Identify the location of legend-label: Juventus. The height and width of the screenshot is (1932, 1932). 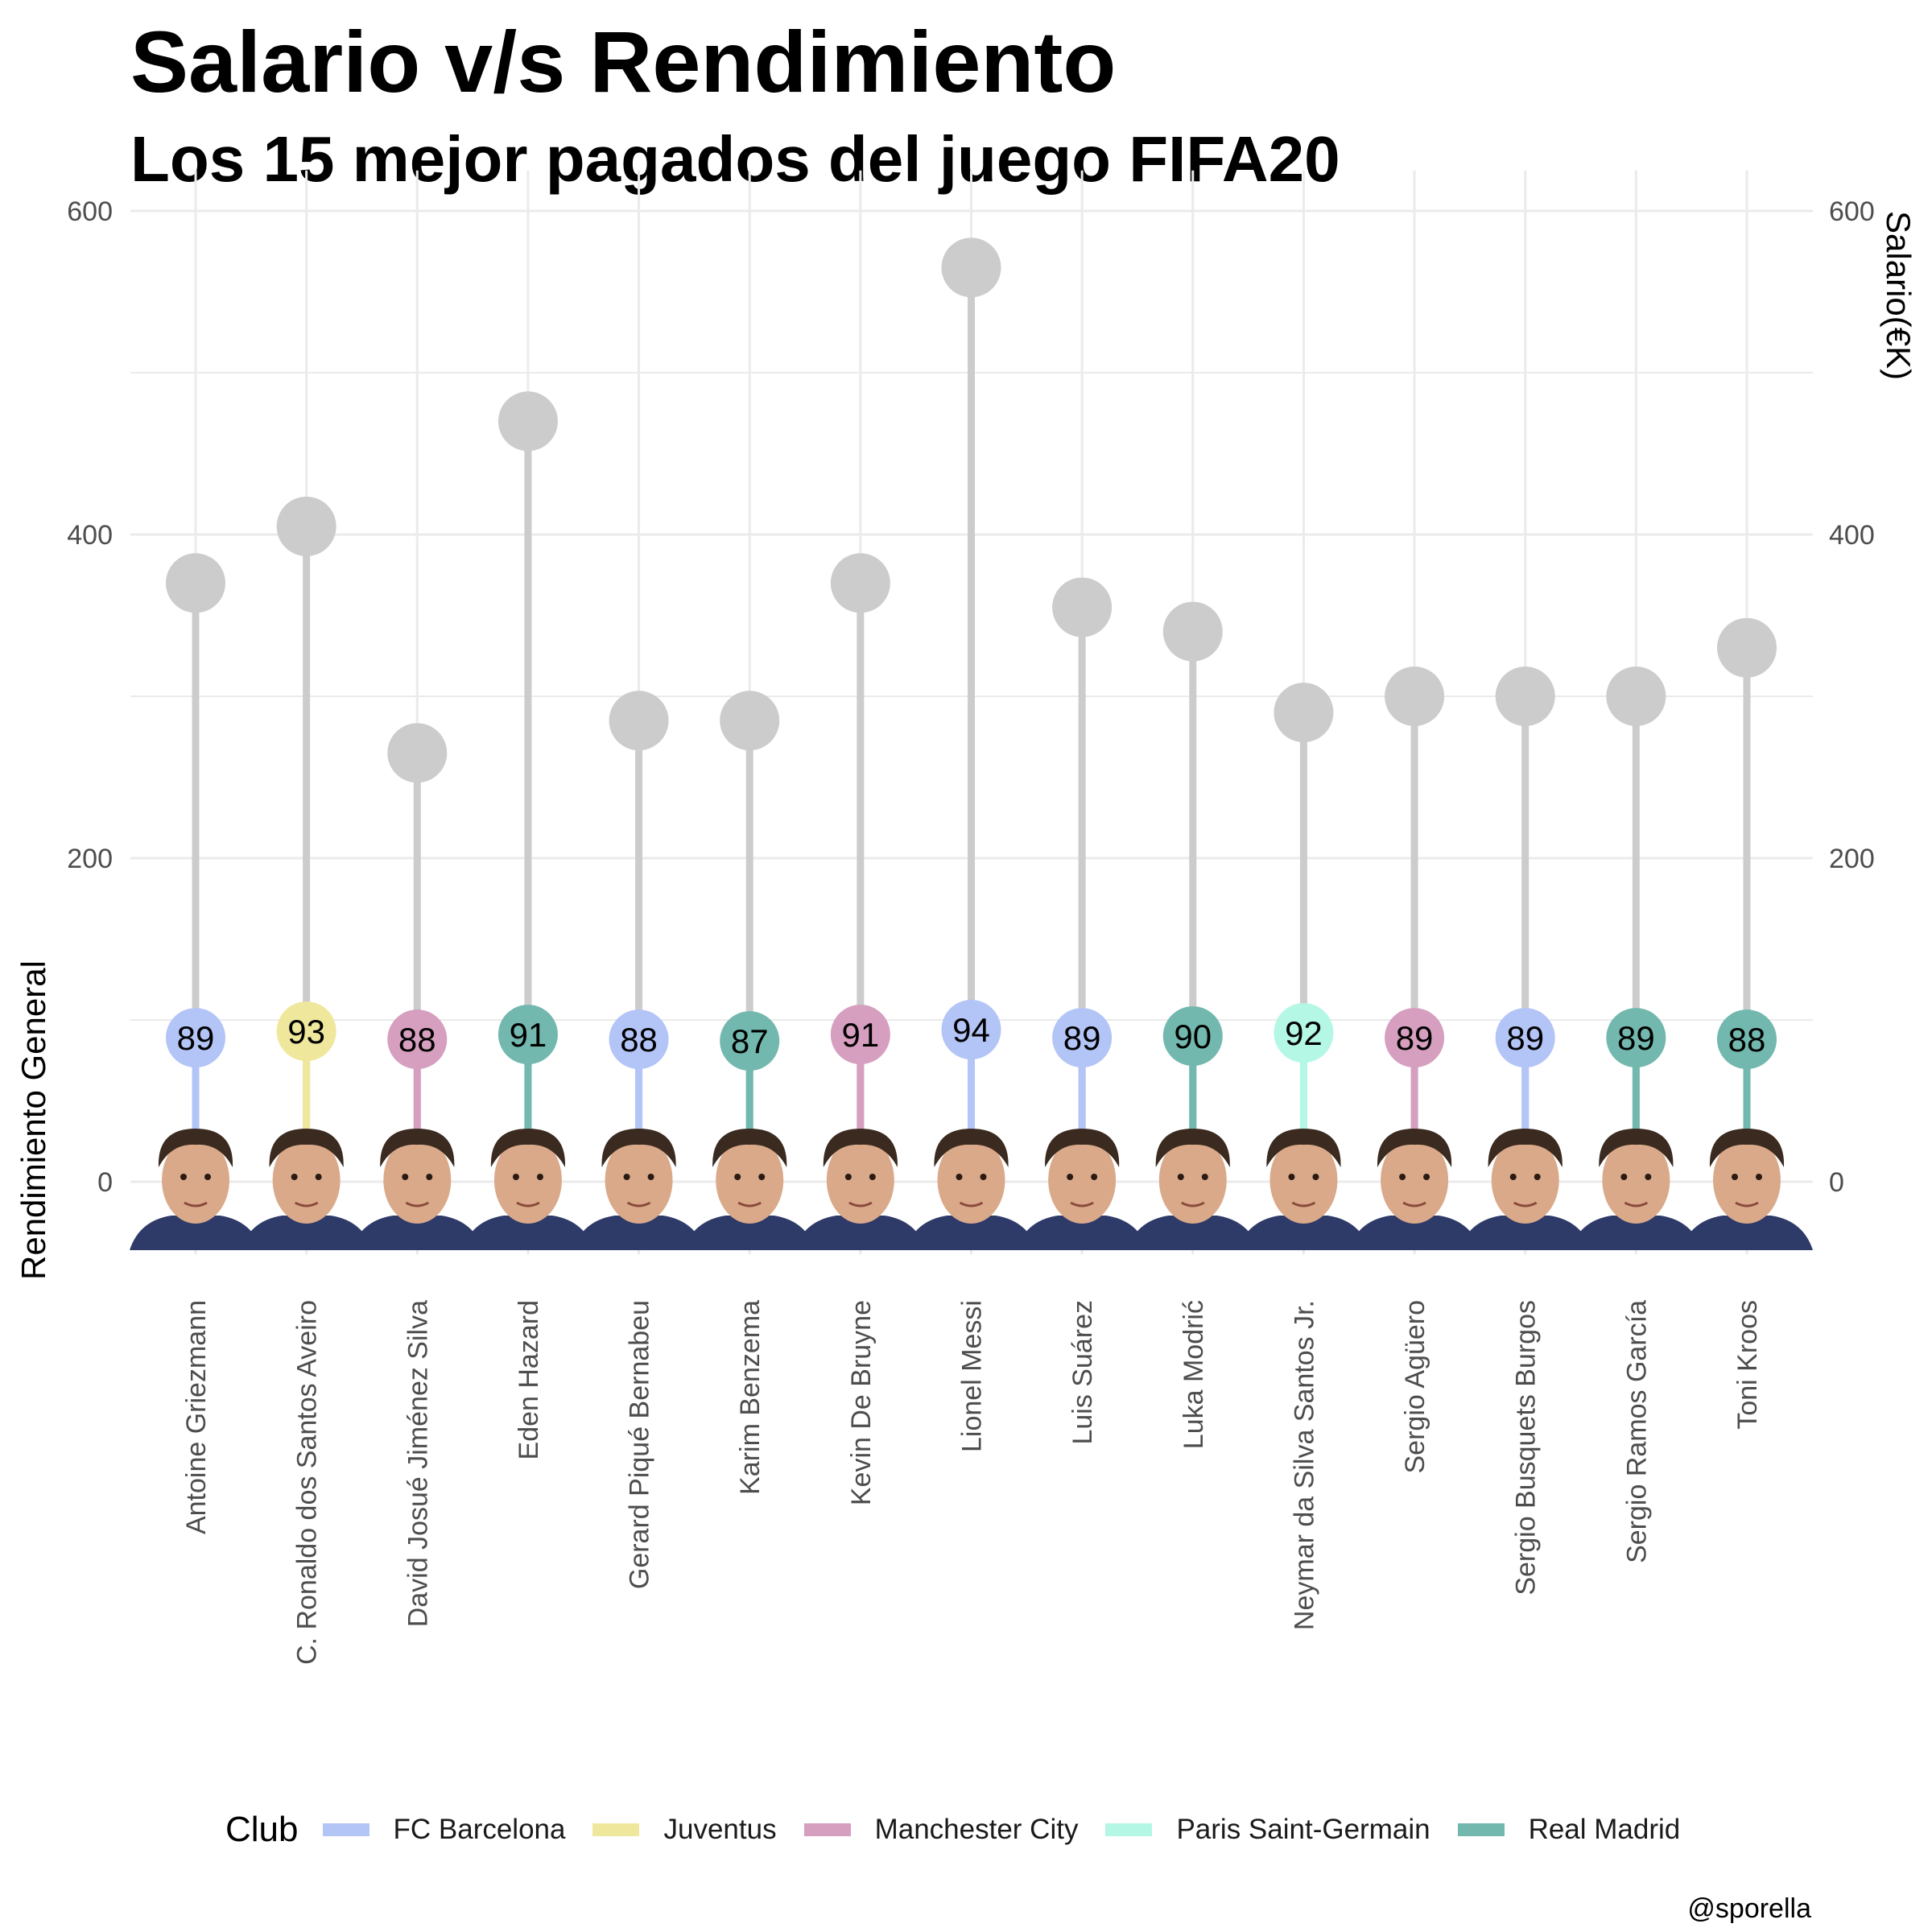
(720, 1829).